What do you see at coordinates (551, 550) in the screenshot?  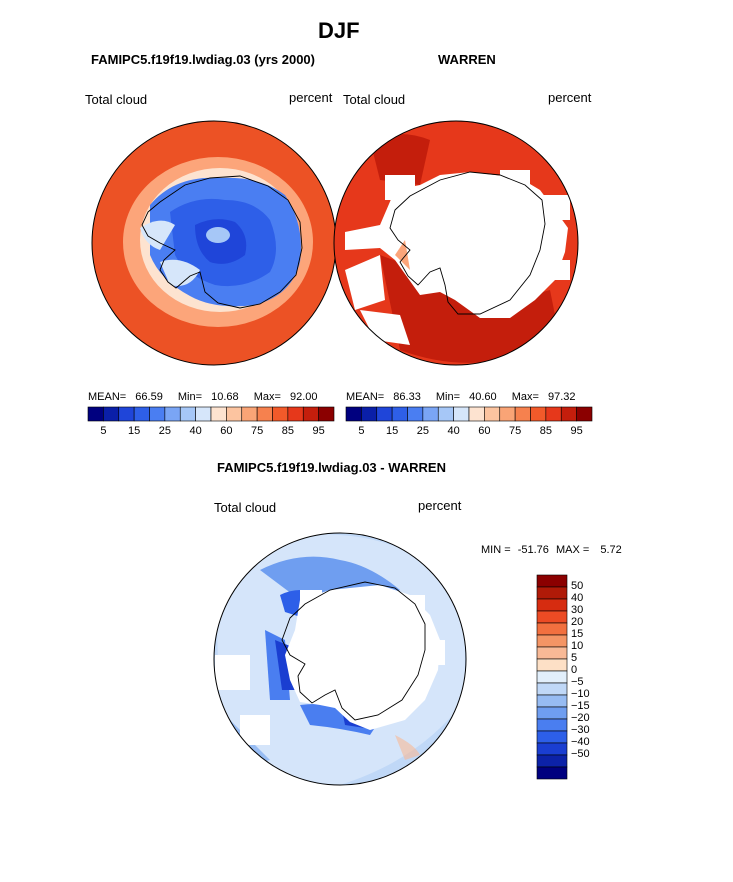 I see `diff-minmax: MIN = -51.76 MAX = 5.72` at bounding box center [551, 550].